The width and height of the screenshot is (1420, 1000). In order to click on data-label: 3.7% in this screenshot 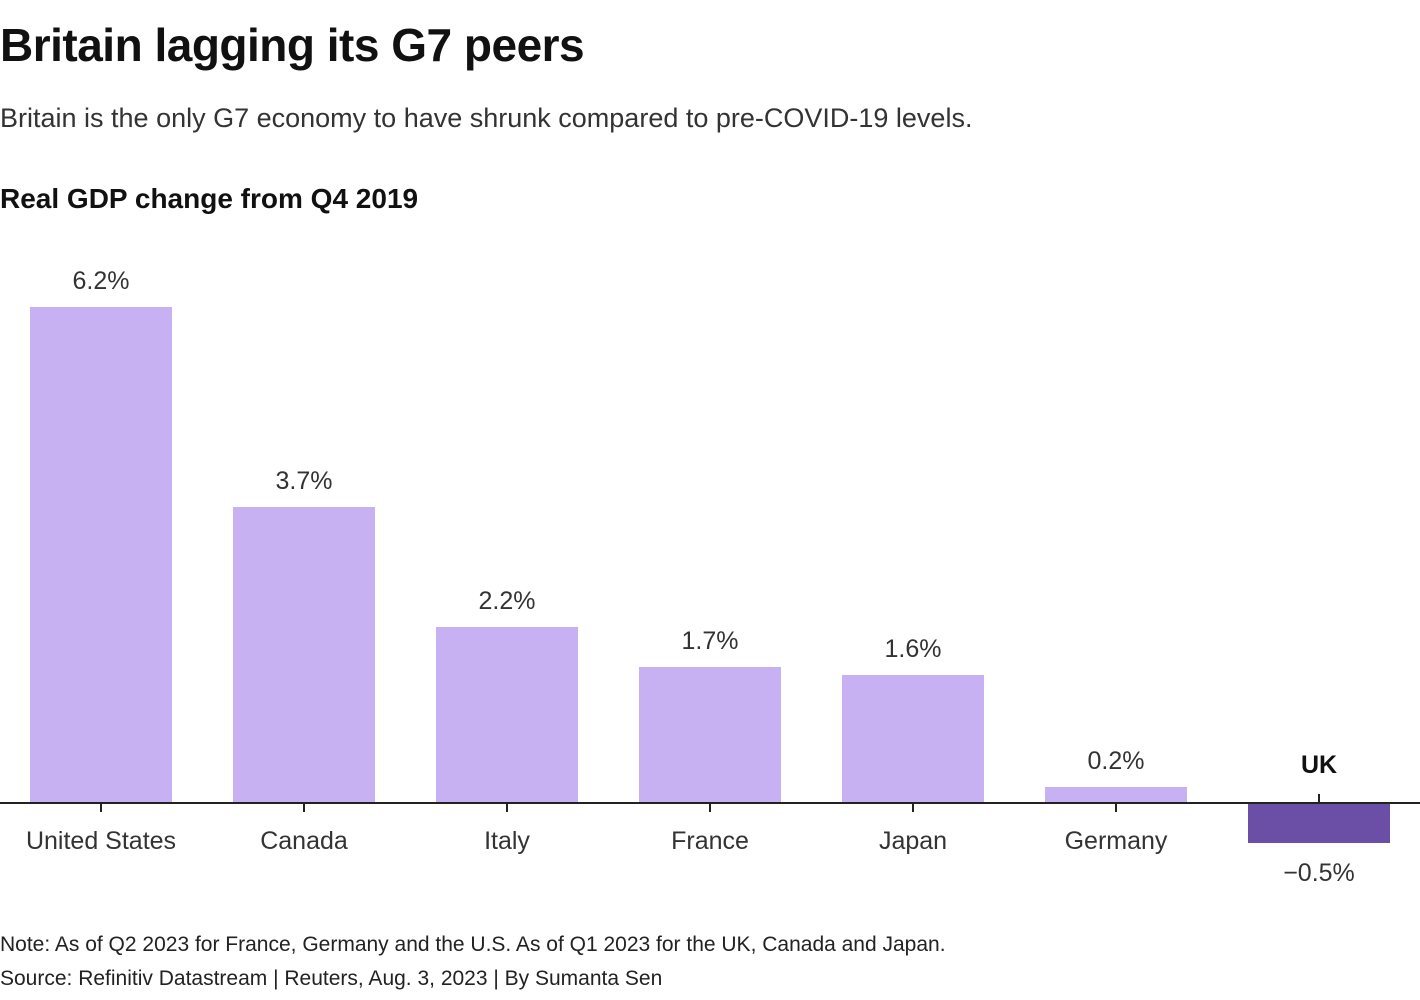, I will do `click(304, 481)`.